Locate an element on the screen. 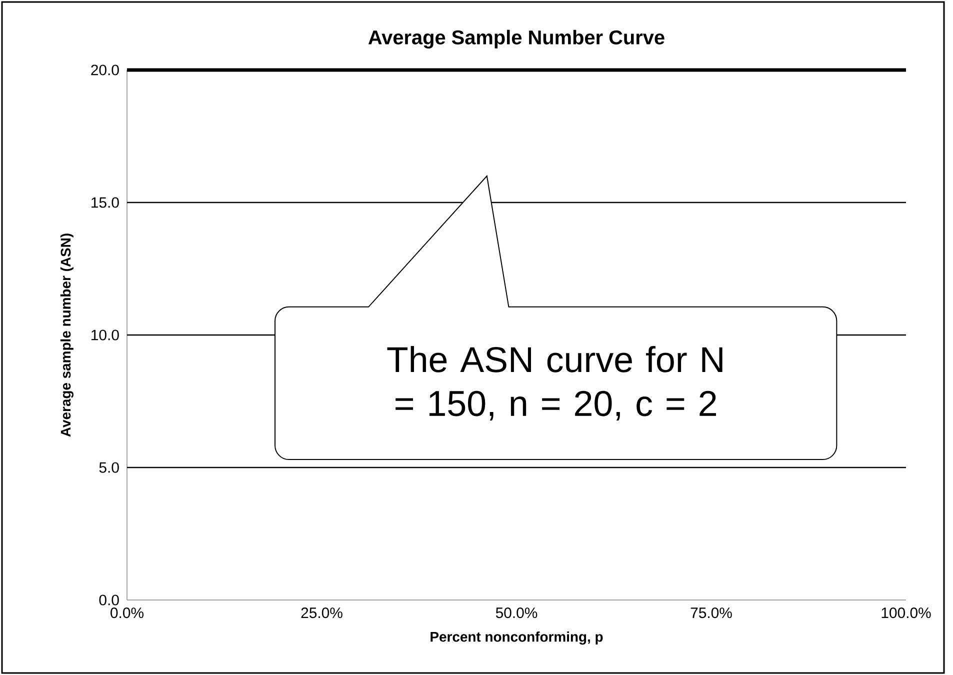 The width and height of the screenshot is (953, 675). x-axis-title: Percent nonconforming, p is located at coordinates (516, 638).